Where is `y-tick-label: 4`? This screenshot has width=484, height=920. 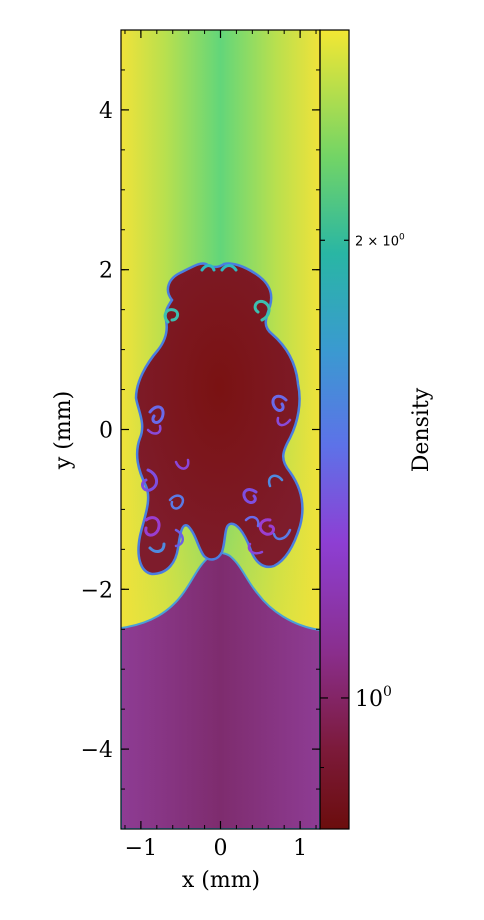
y-tick-label: 4 is located at coordinates (106, 111).